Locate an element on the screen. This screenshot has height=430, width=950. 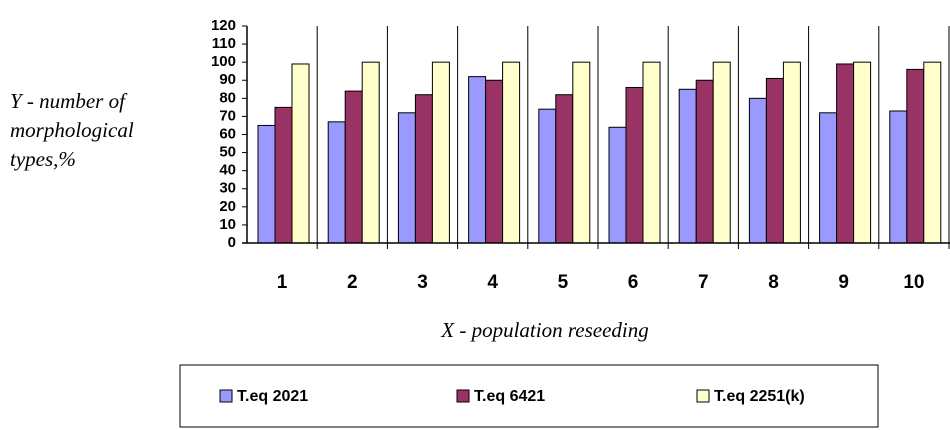
x-axis-label: X - population reseeding is located at coordinates (544, 330).